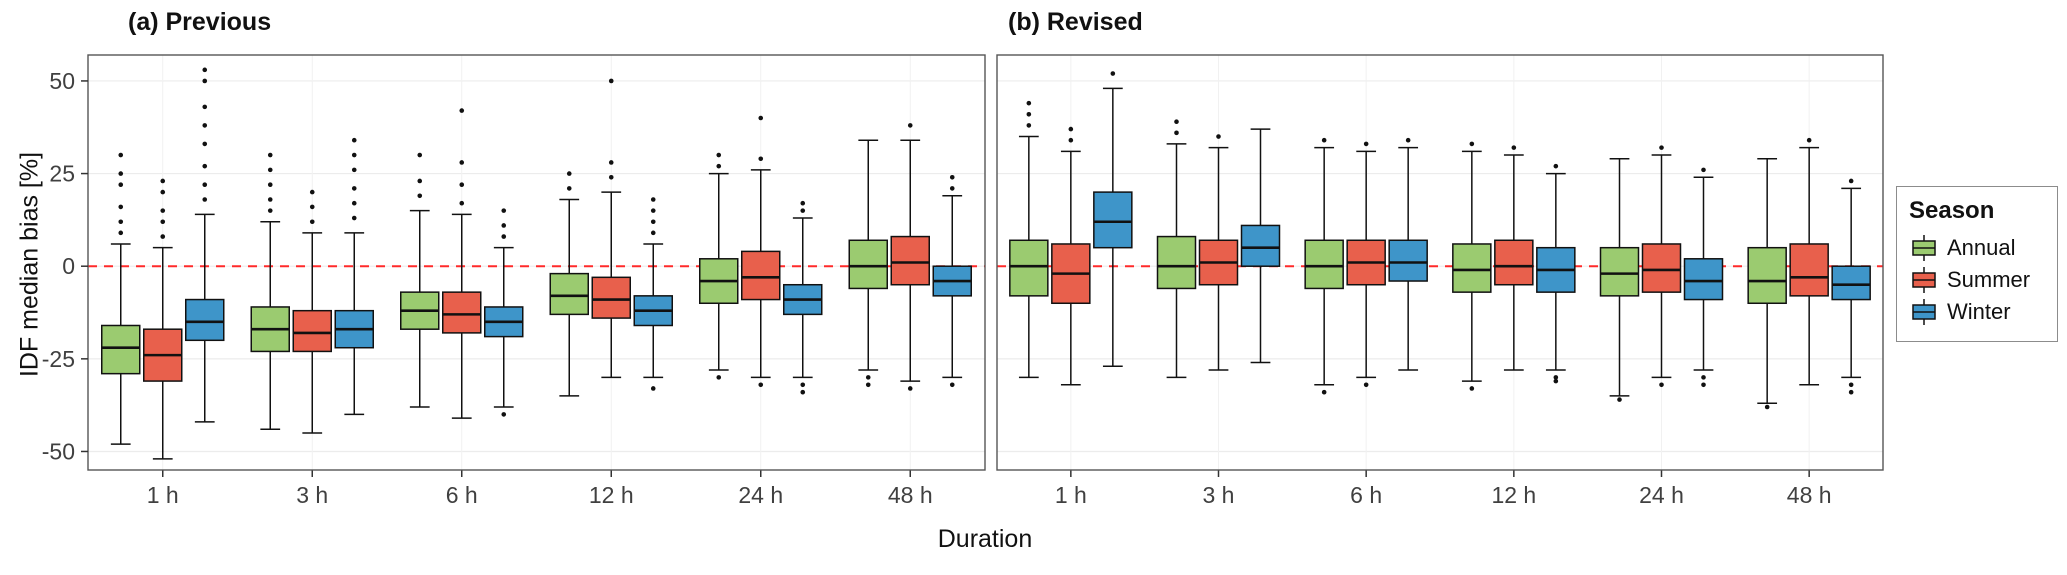  I want to click on svg-text: 0, so click(68, 266).